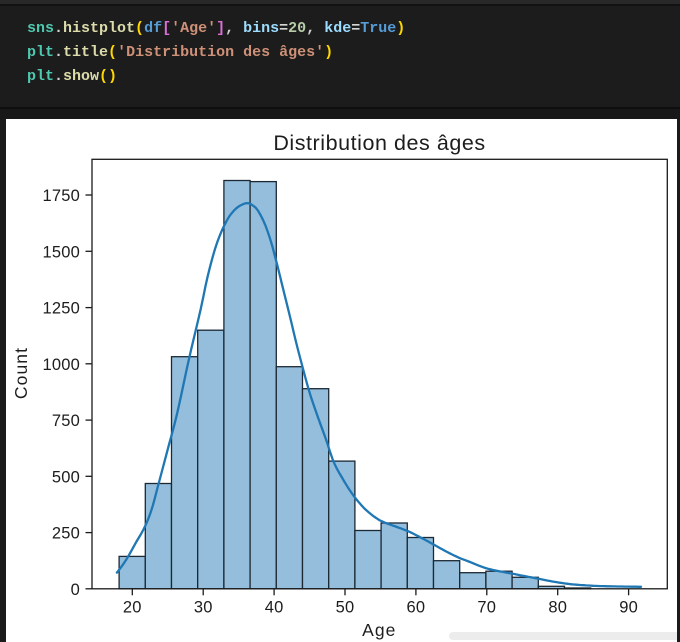 The height and width of the screenshot is (642, 680). Describe the element at coordinates (66, 534) in the screenshot. I see `svg-text: 250` at that location.